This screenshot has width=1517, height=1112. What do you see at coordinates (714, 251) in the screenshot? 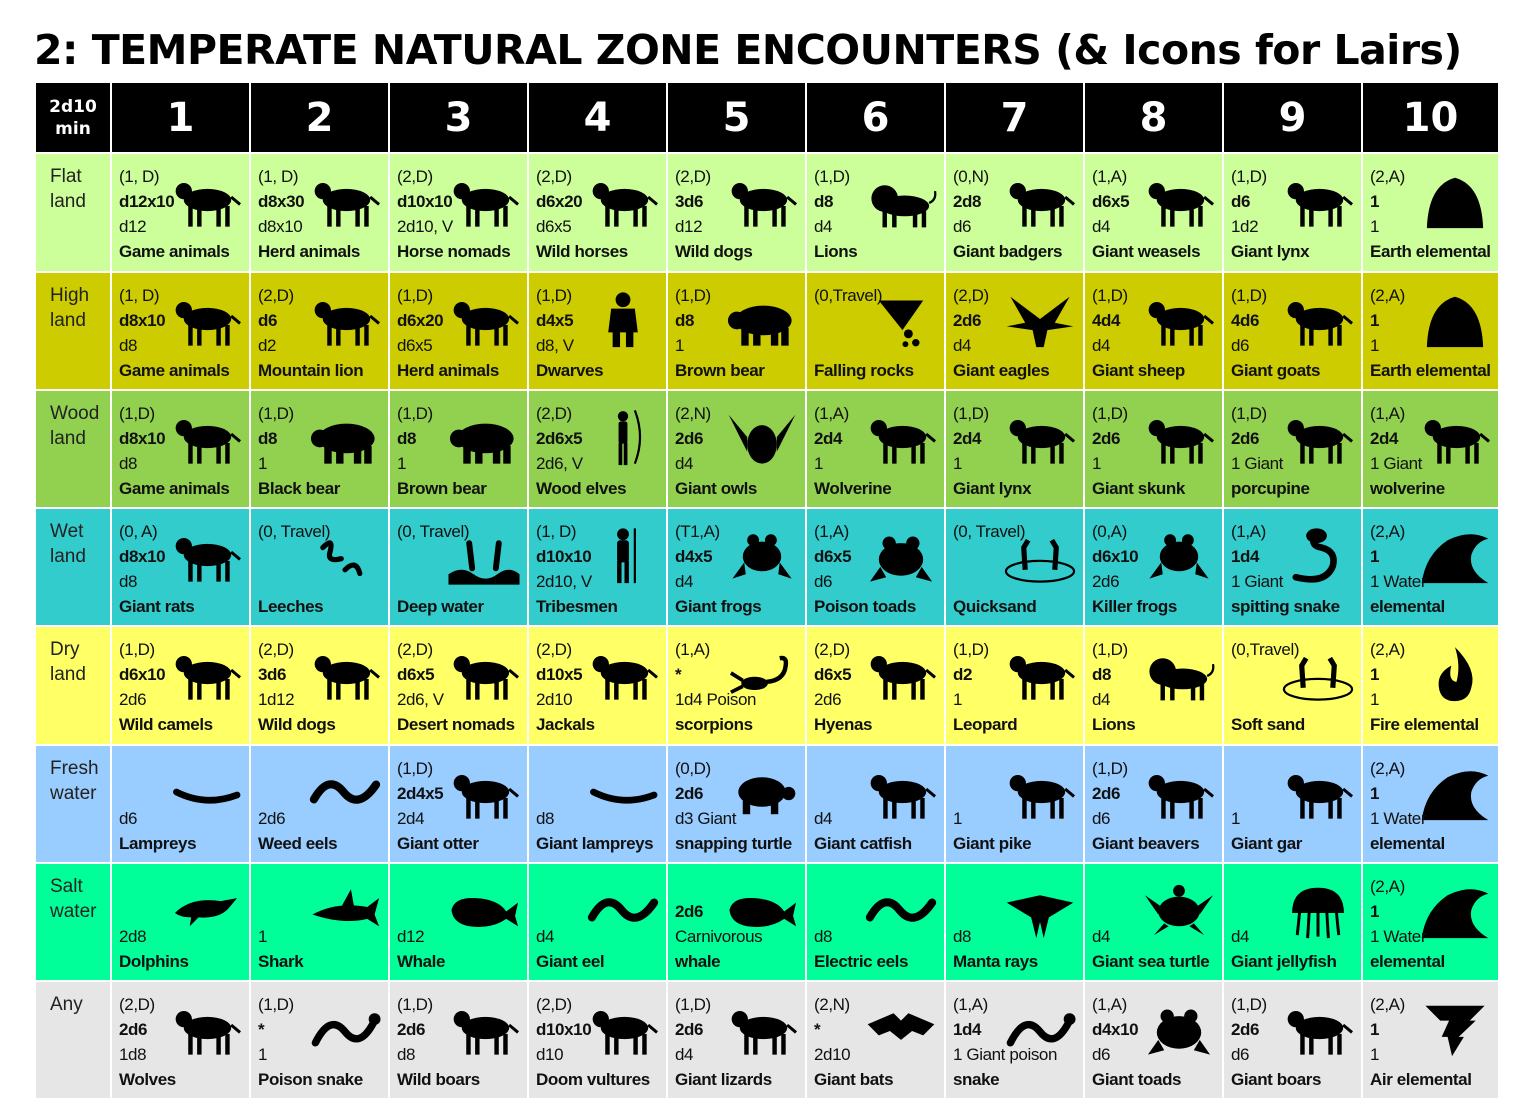
I see `creature-name: Wild dogs` at bounding box center [714, 251].